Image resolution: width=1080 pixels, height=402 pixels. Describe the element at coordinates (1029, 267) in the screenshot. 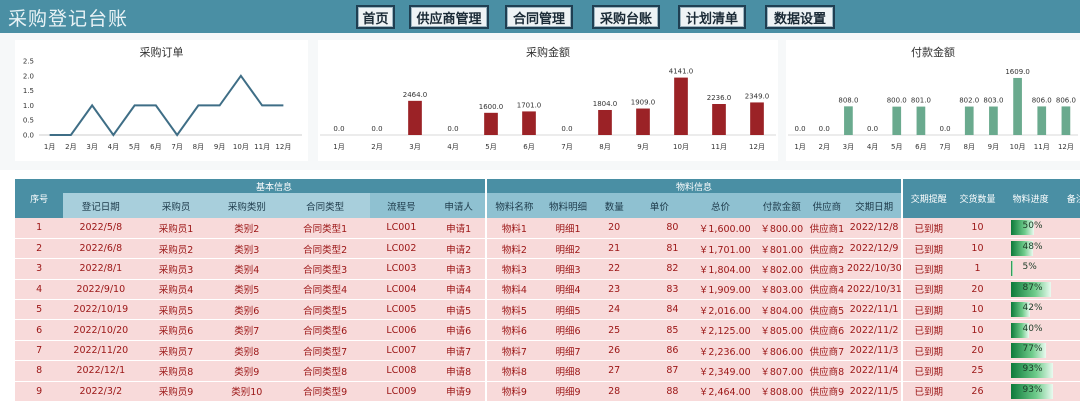

I see `progress-text: 5%` at that location.